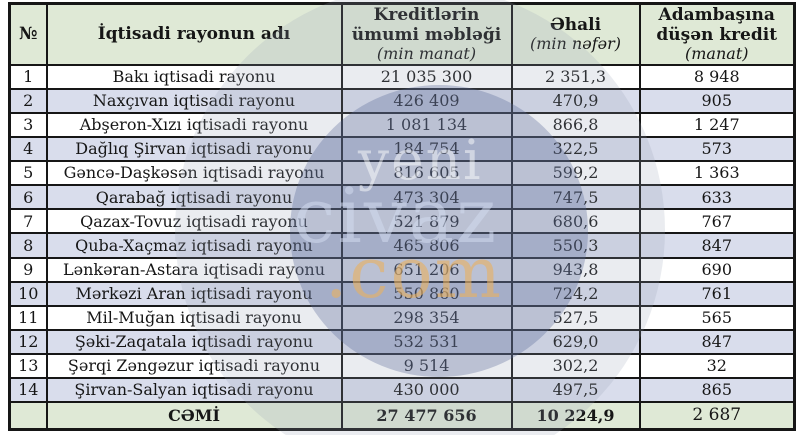 This screenshot has width=800, height=435. I want to click on table-total-row: CƏMİ 27 477 656 10 224,9 2 687, so click(402, 416).